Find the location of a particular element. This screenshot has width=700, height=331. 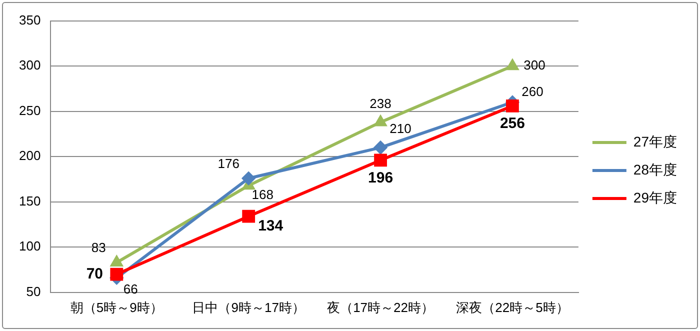

data-label: 168 is located at coordinates (263, 194).